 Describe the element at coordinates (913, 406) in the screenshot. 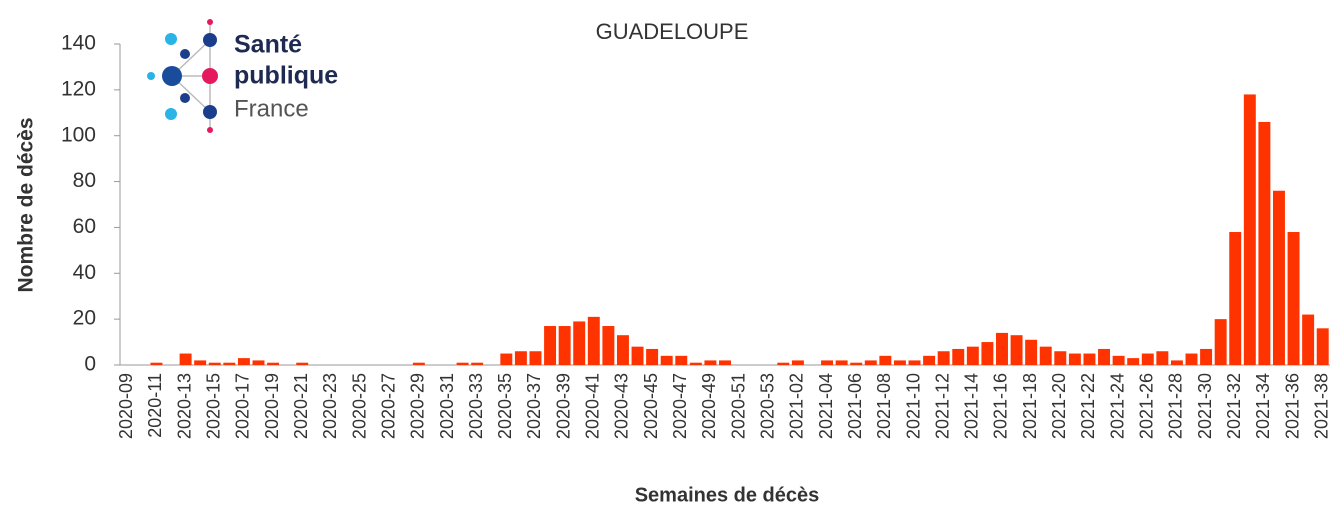

I see `x-tick-label: 2021-10` at that location.